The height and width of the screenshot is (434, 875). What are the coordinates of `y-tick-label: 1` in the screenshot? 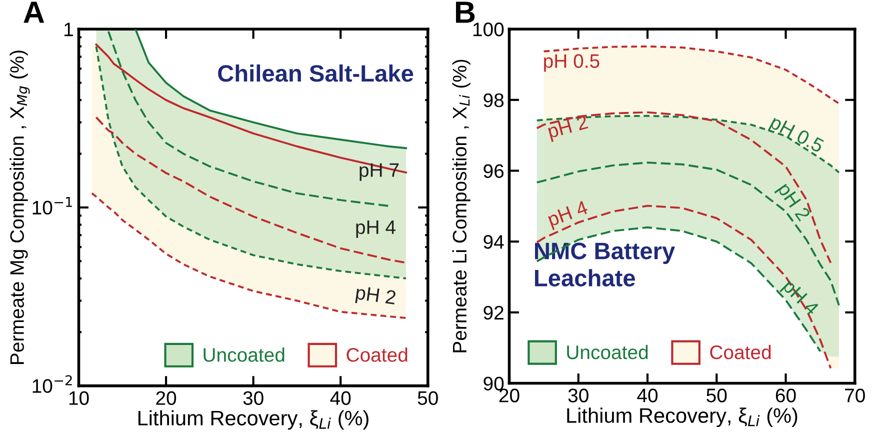 It's located at (68, 29).